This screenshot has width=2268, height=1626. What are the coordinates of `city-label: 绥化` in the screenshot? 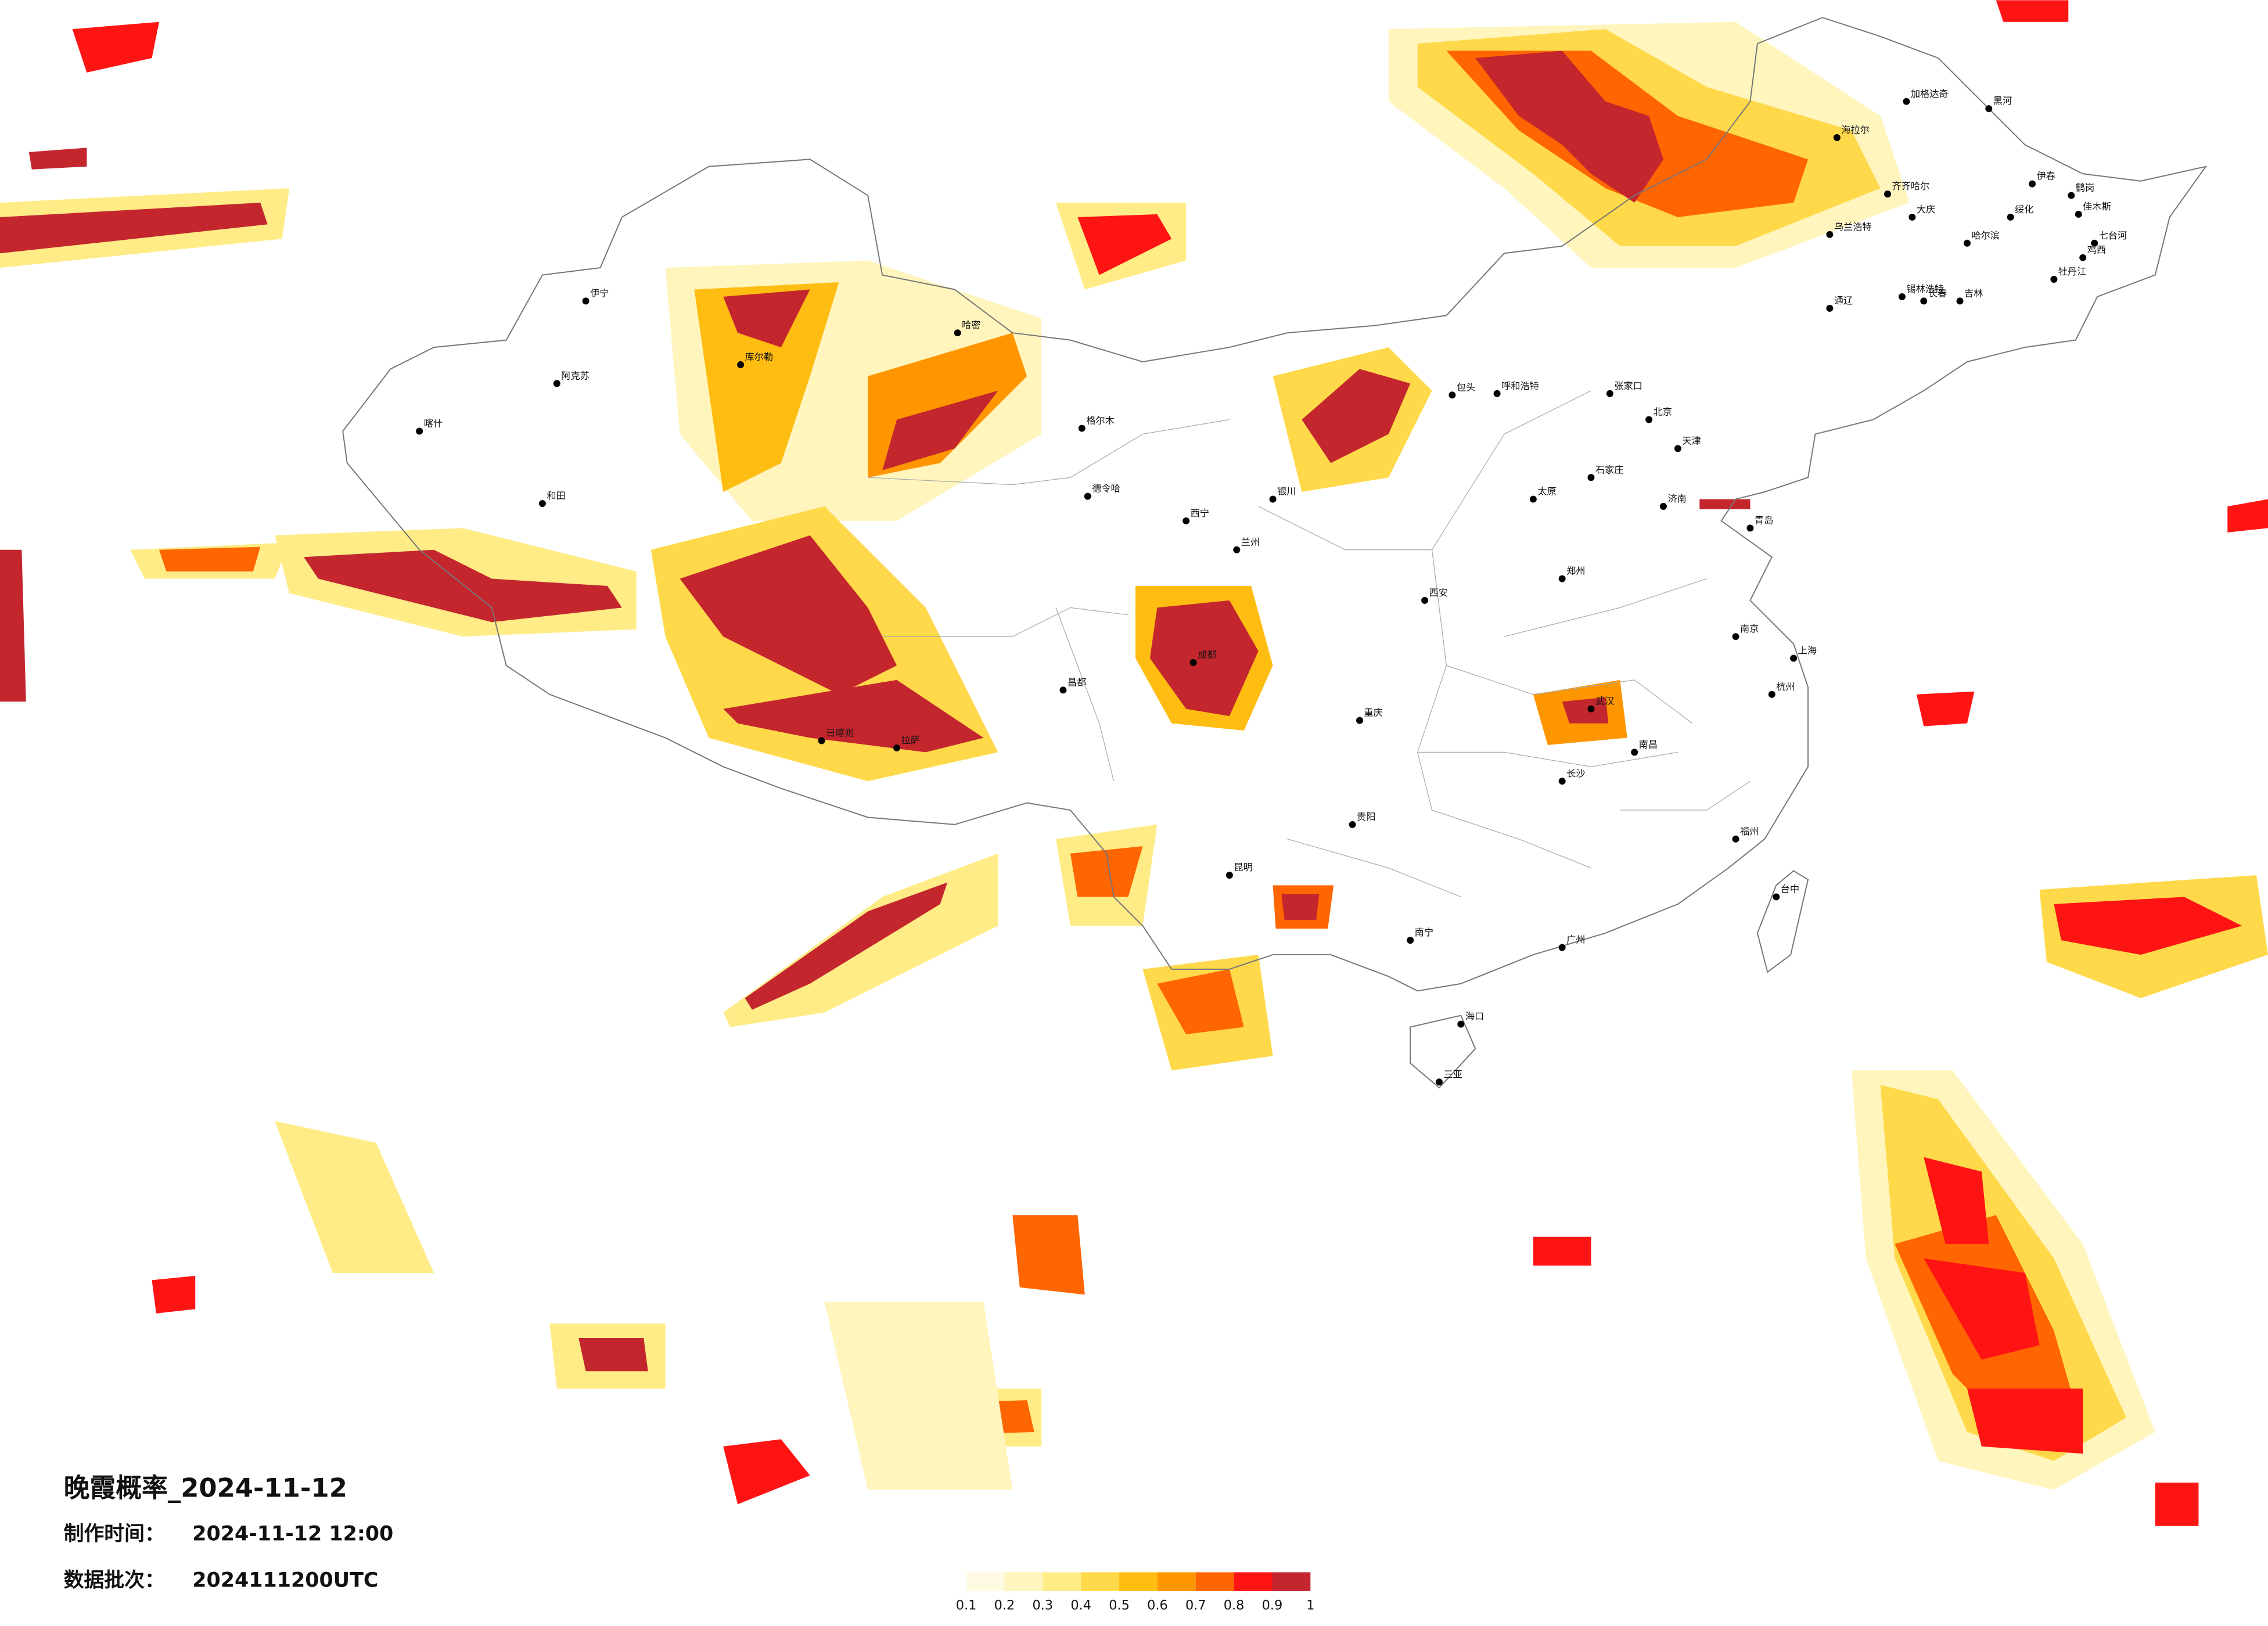 It's located at (2024, 209).